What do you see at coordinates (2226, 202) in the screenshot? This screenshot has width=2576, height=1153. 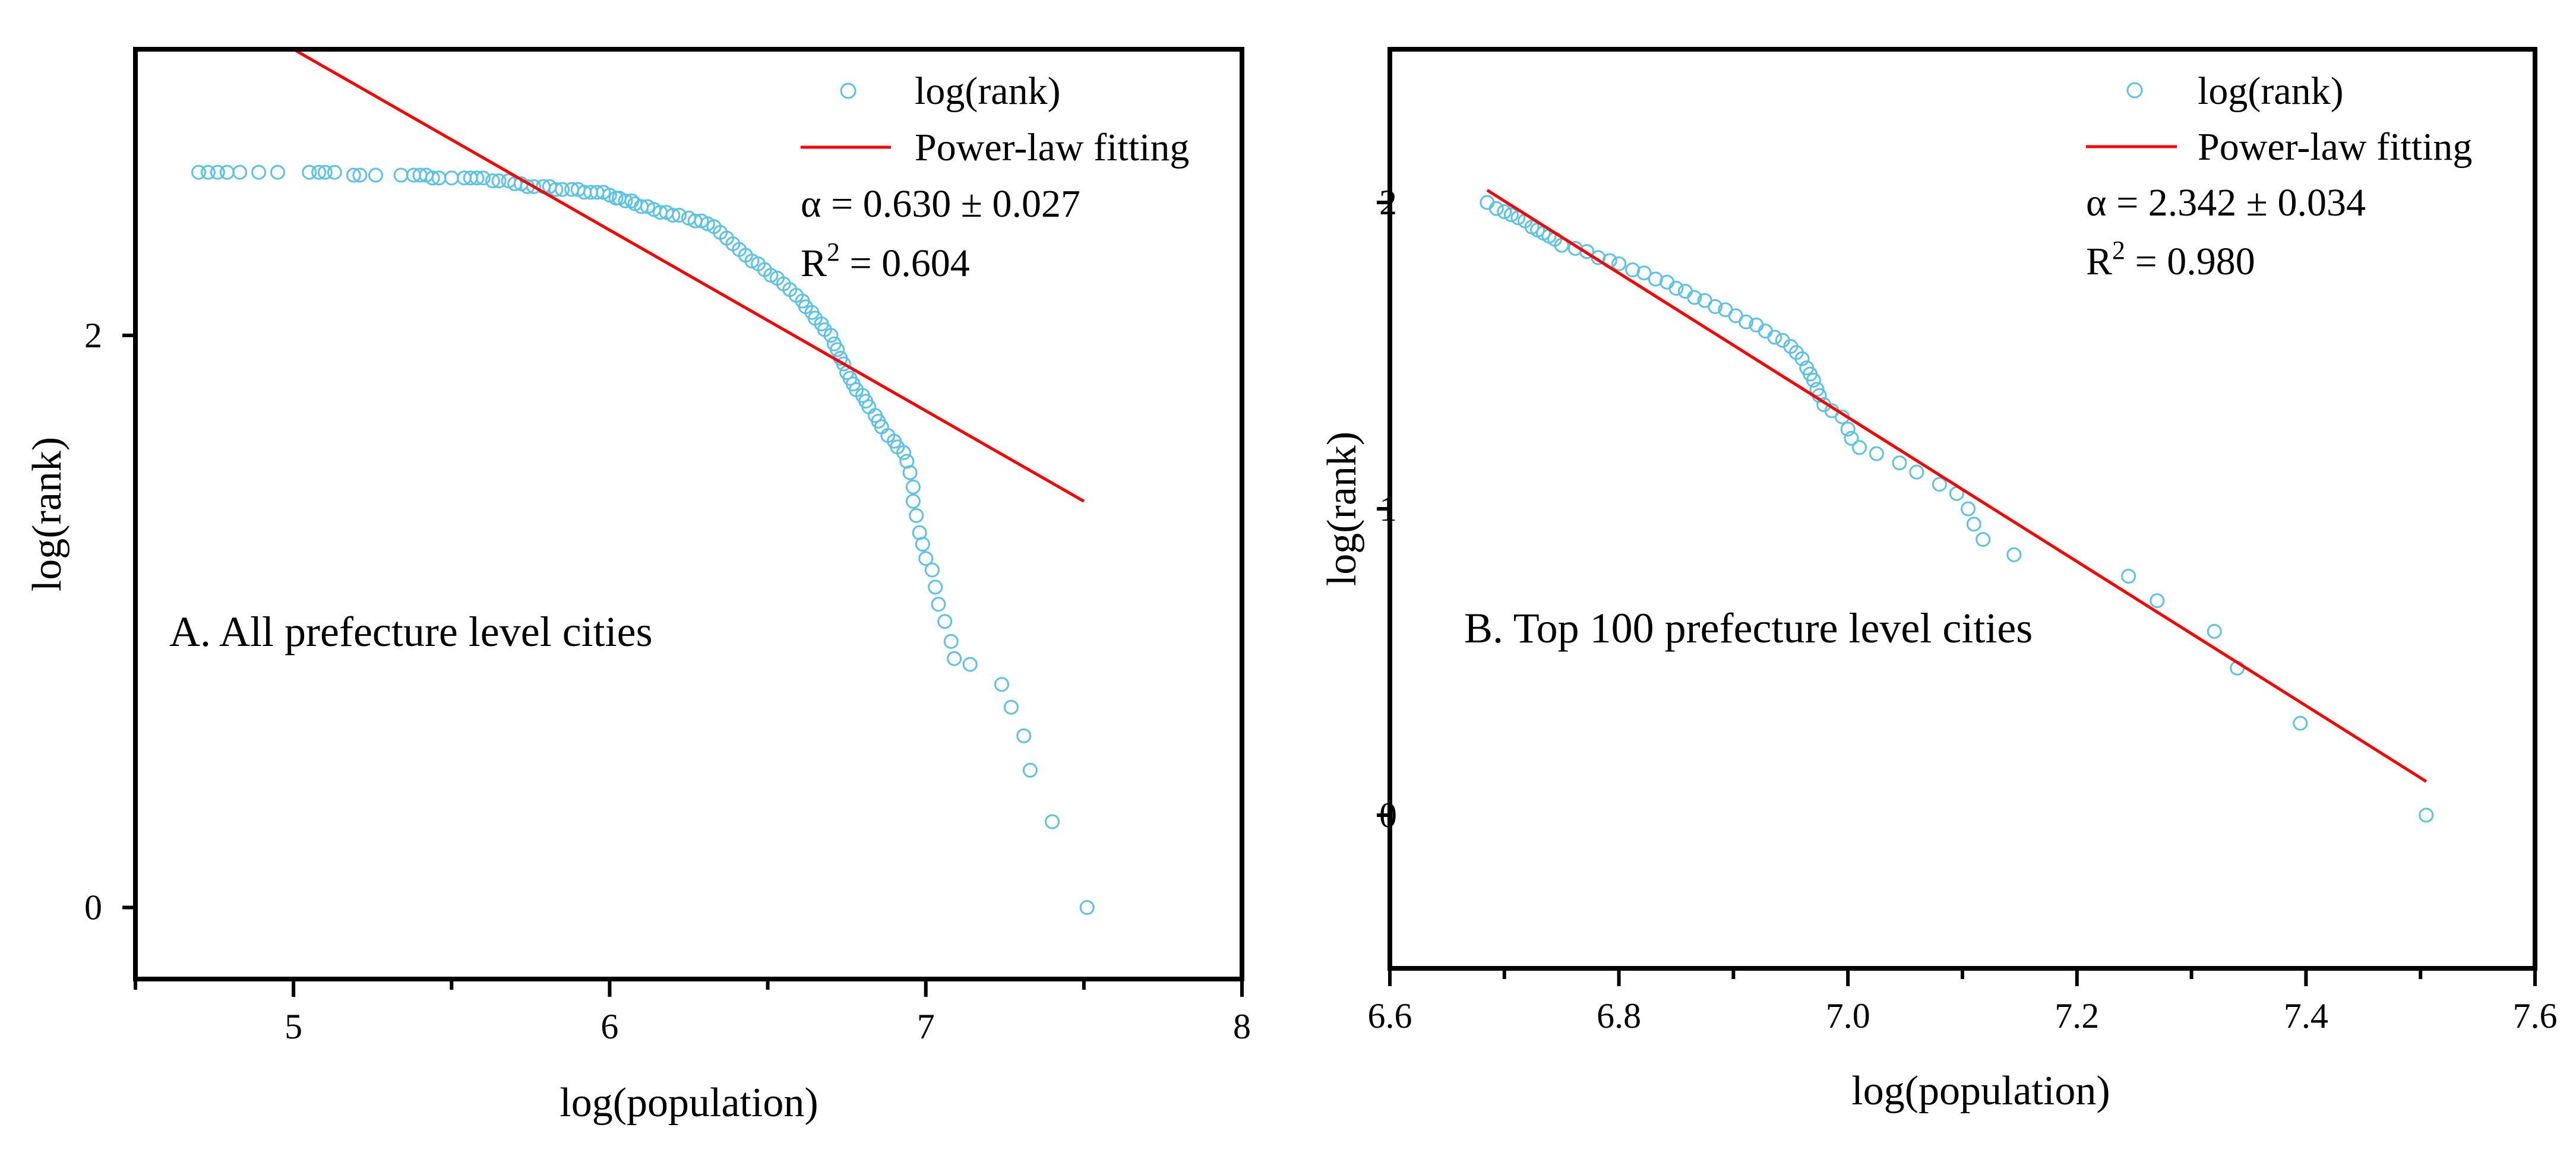 I see `panel-b-alpha-text: α = 2.342 ± 0.034` at bounding box center [2226, 202].